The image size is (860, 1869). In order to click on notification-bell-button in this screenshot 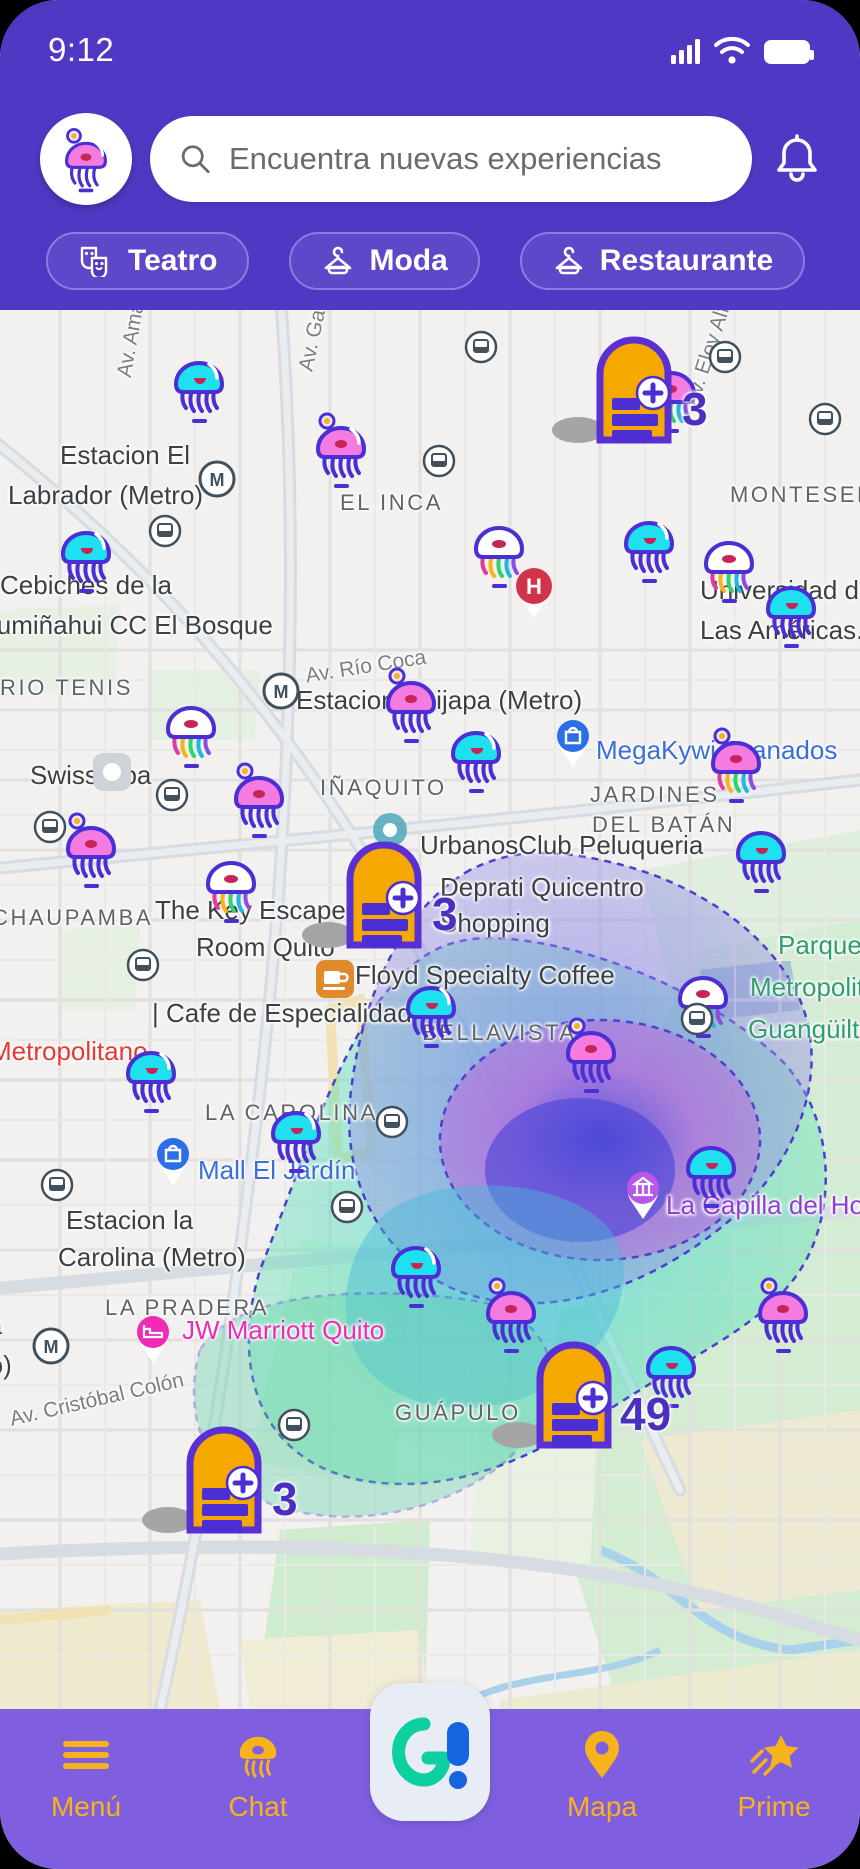, I will do `click(797, 159)`.